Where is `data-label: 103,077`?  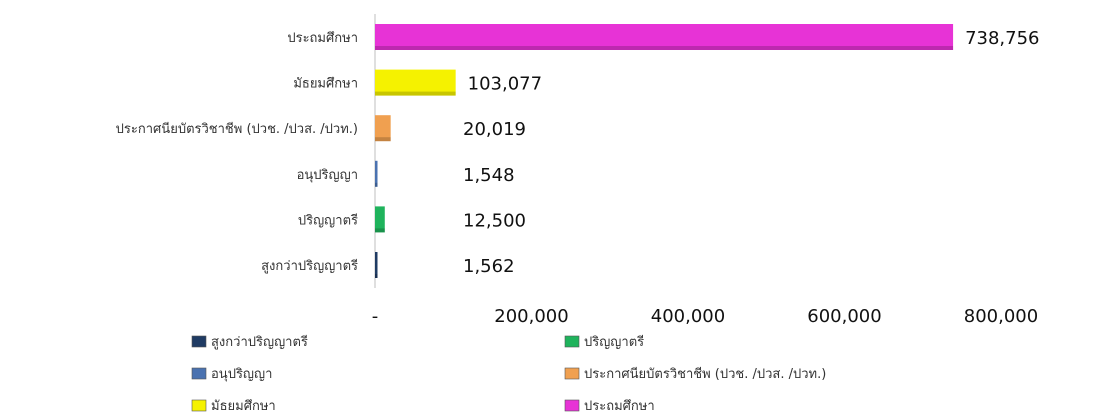
data-label: 103,077 is located at coordinates (505, 84).